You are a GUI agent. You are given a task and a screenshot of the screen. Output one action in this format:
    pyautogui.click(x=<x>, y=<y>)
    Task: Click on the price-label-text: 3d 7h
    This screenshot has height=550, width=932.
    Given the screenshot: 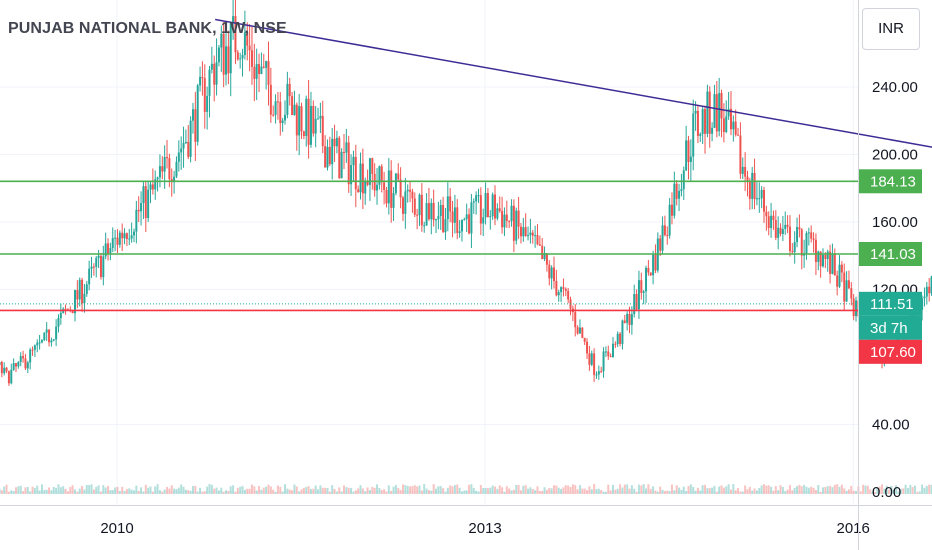 What is the action you would take?
    pyautogui.click(x=889, y=328)
    